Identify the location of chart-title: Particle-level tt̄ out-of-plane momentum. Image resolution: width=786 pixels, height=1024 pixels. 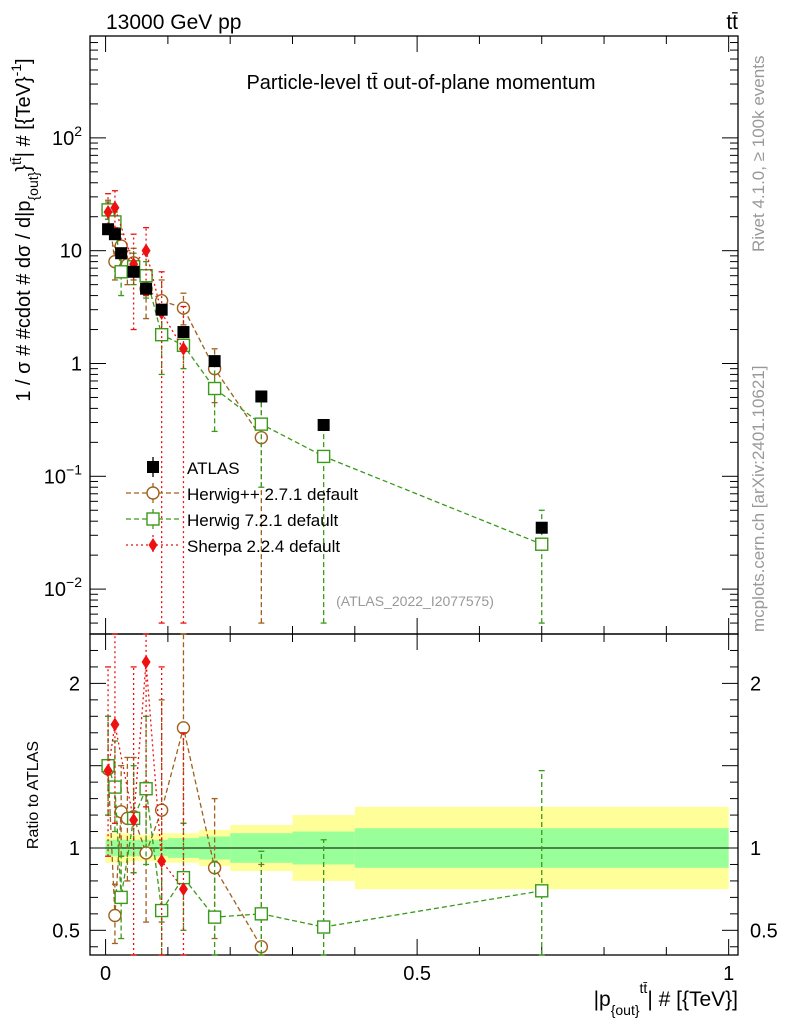
(420, 83).